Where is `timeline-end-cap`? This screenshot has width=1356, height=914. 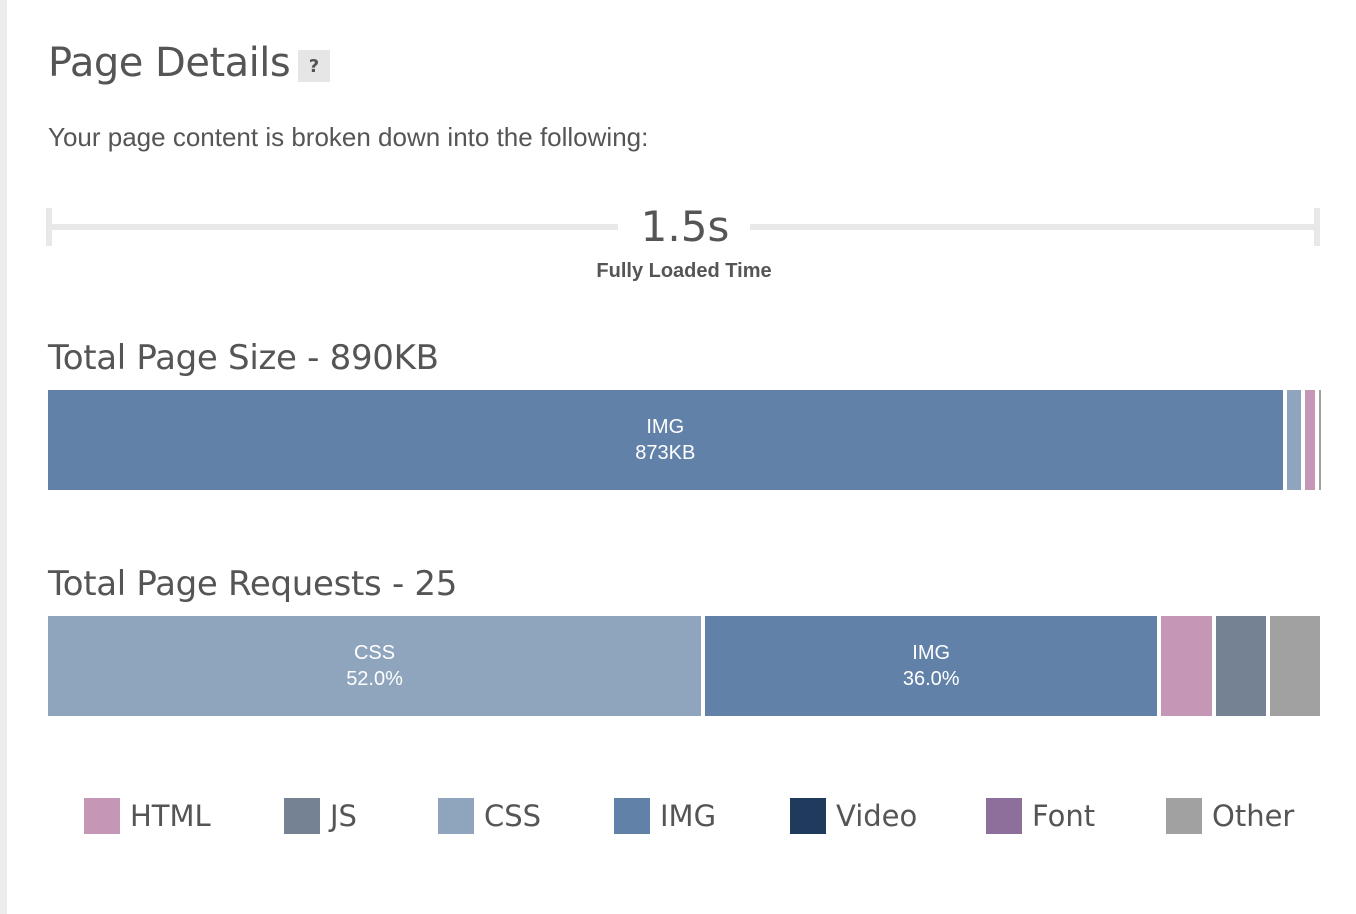
timeline-end-cap is located at coordinates (1317, 227).